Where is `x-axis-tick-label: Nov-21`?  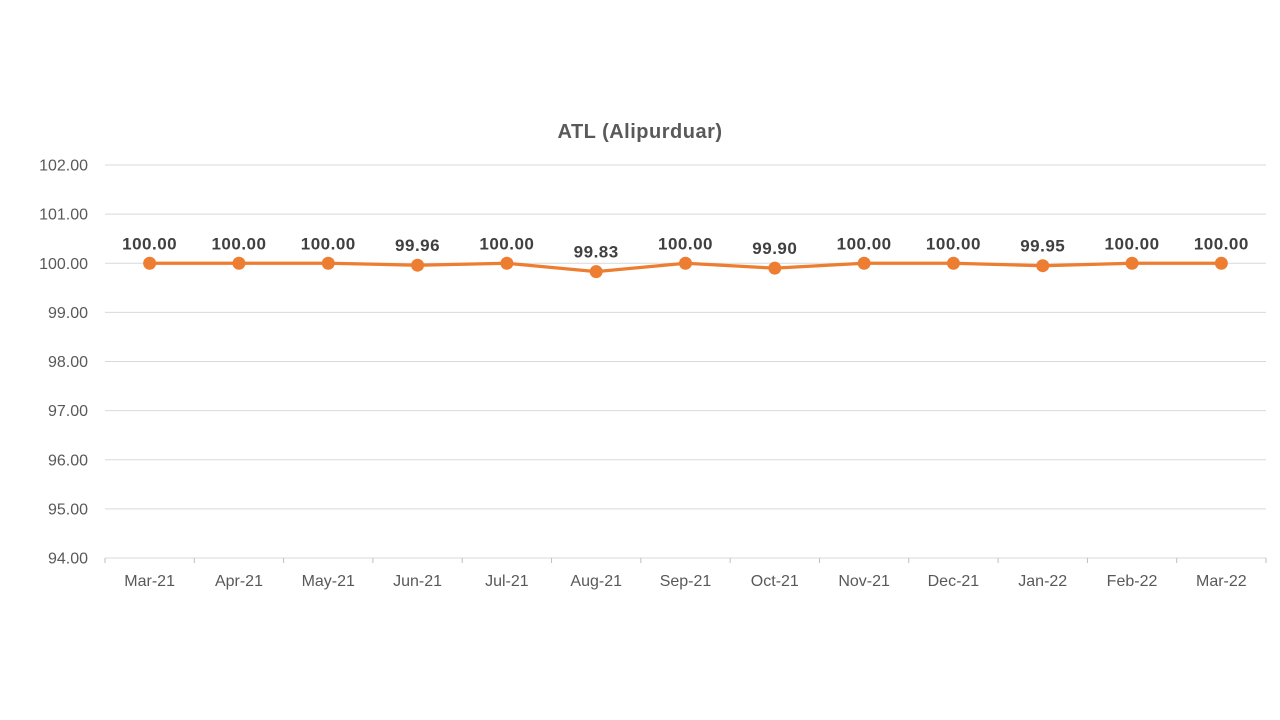 x-axis-tick-label: Nov-21 is located at coordinates (864, 581).